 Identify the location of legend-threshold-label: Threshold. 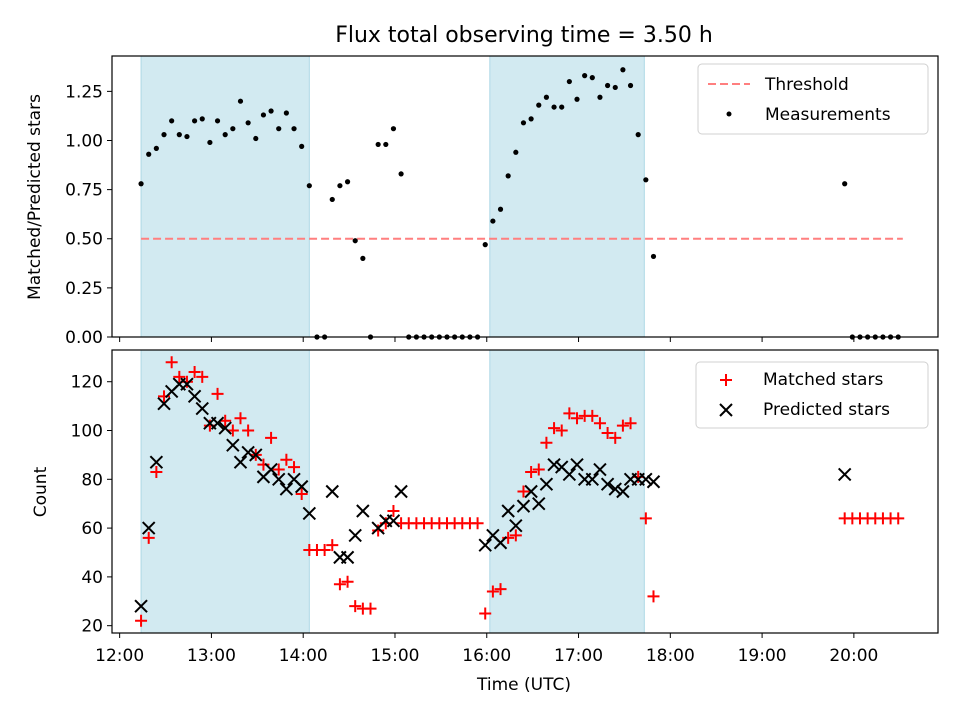
(806, 85).